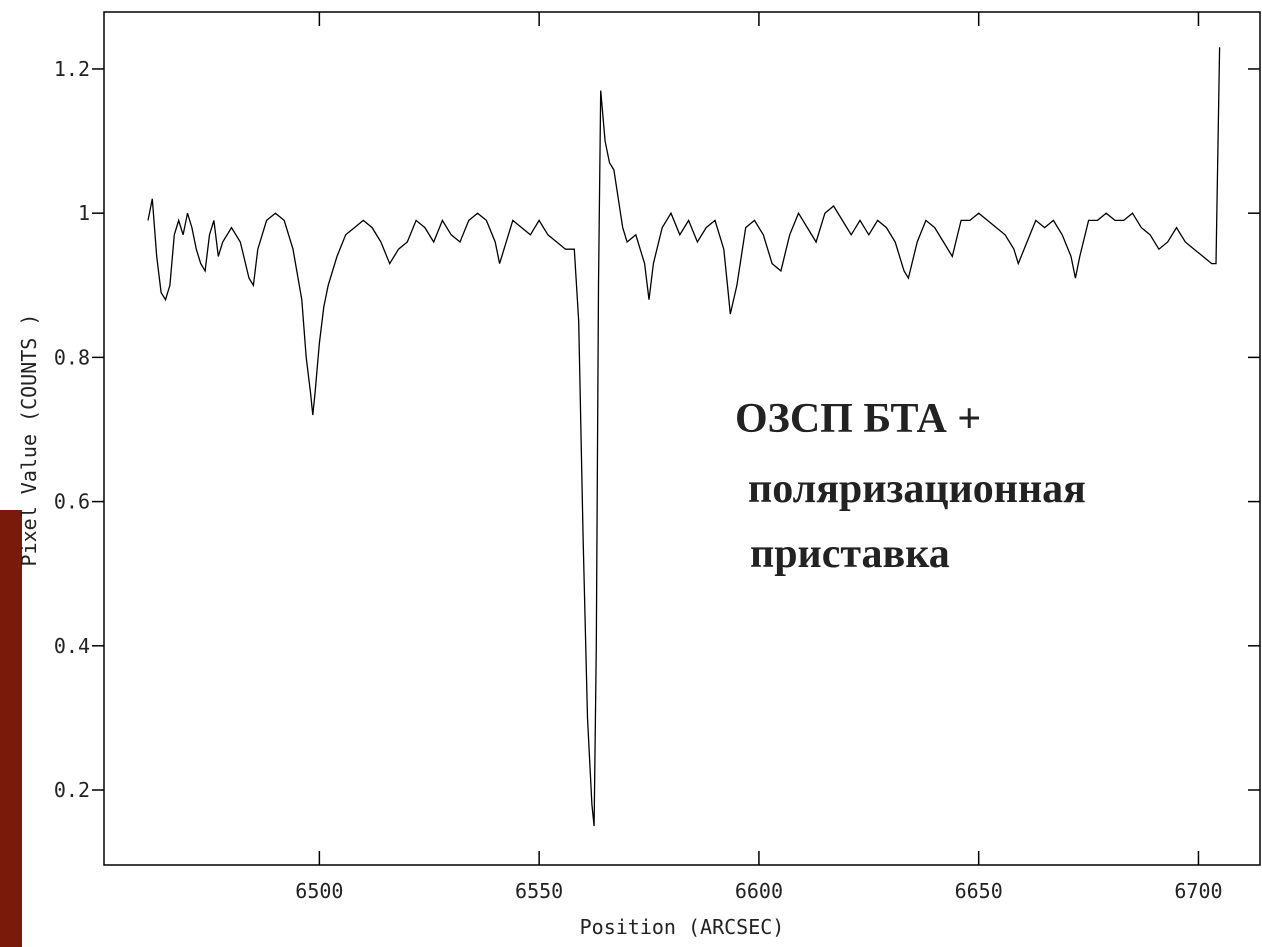 The width and height of the screenshot is (1262, 947). Describe the element at coordinates (1198, 891) in the screenshot. I see `x-tick-label: 6700` at that location.